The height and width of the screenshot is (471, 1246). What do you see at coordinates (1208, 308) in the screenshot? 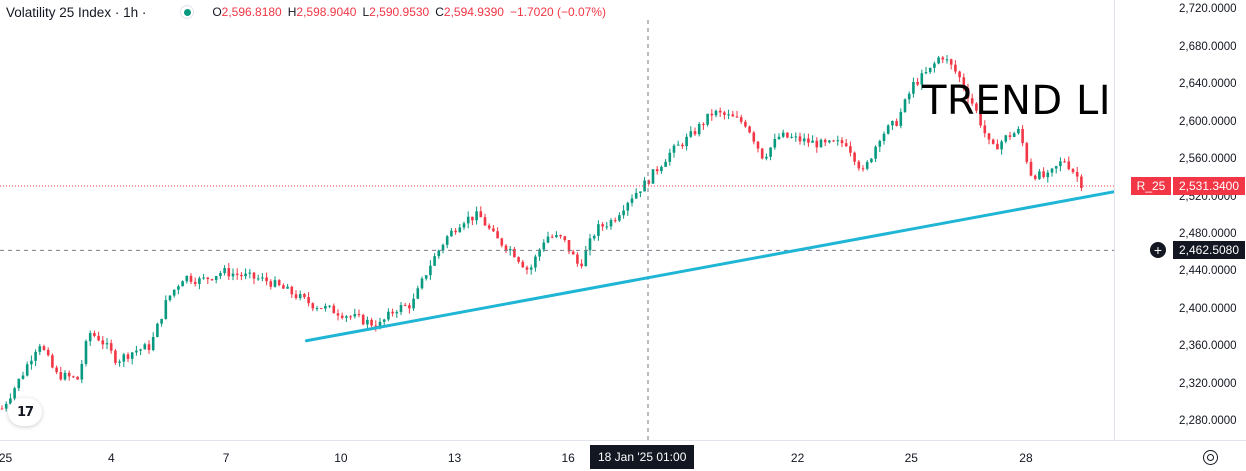
I see `price-tick-label: 2,400.0000` at bounding box center [1208, 308].